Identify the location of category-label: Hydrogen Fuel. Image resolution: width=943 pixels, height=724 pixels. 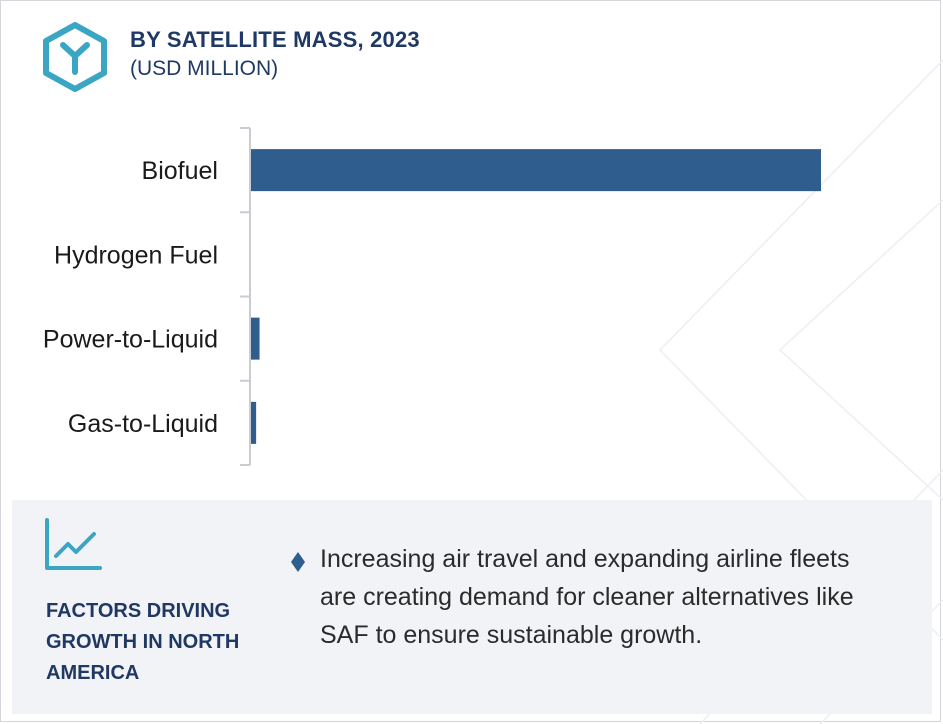
(136, 255).